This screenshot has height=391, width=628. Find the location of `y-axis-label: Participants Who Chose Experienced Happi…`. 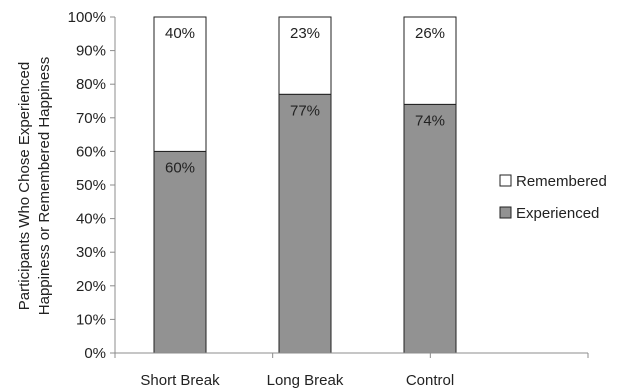

y-axis-label: Participants Who Chose Experienced Happi… is located at coordinates (34, 186).